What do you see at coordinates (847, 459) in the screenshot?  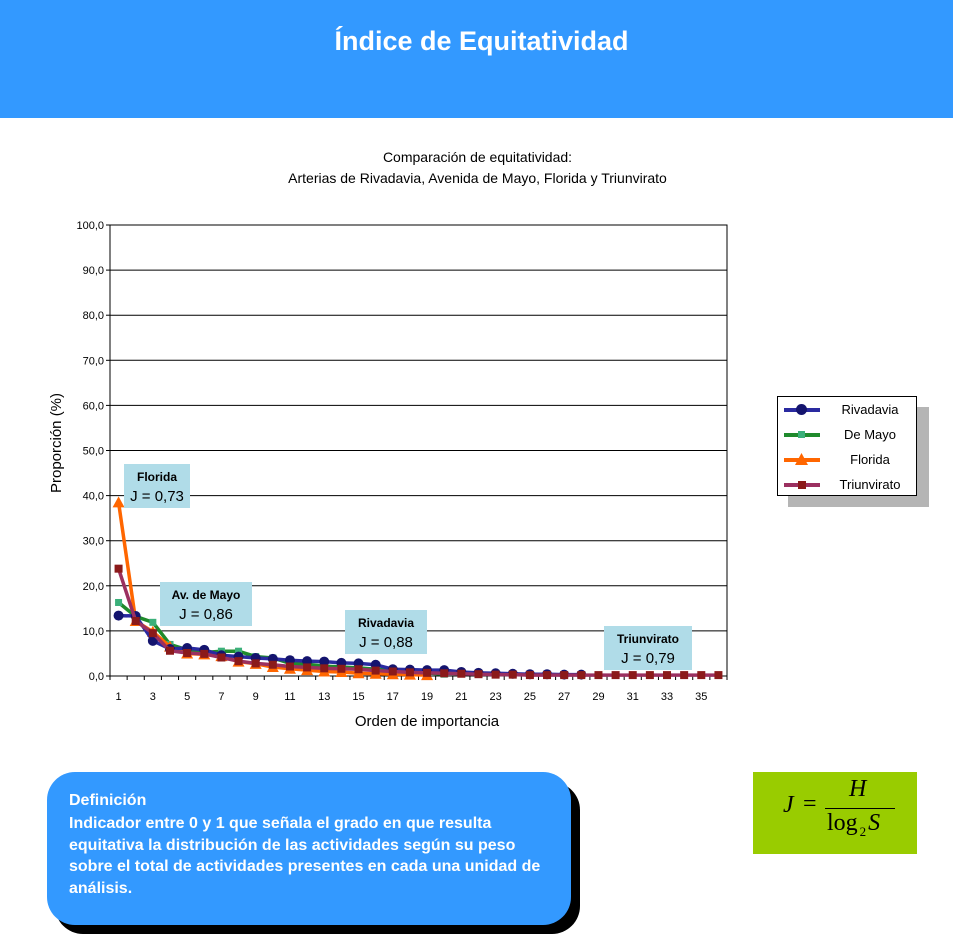 I see `legend-item-florida: Florida` at bounding box center [847, 459].